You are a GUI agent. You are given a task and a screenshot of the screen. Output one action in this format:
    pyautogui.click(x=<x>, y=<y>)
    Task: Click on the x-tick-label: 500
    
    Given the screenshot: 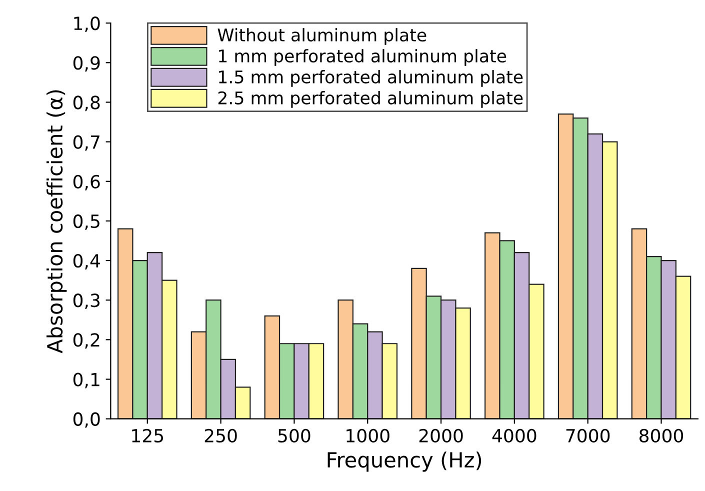 What is the action you would take?
    pyautogui.click(x=294, y=435)
    